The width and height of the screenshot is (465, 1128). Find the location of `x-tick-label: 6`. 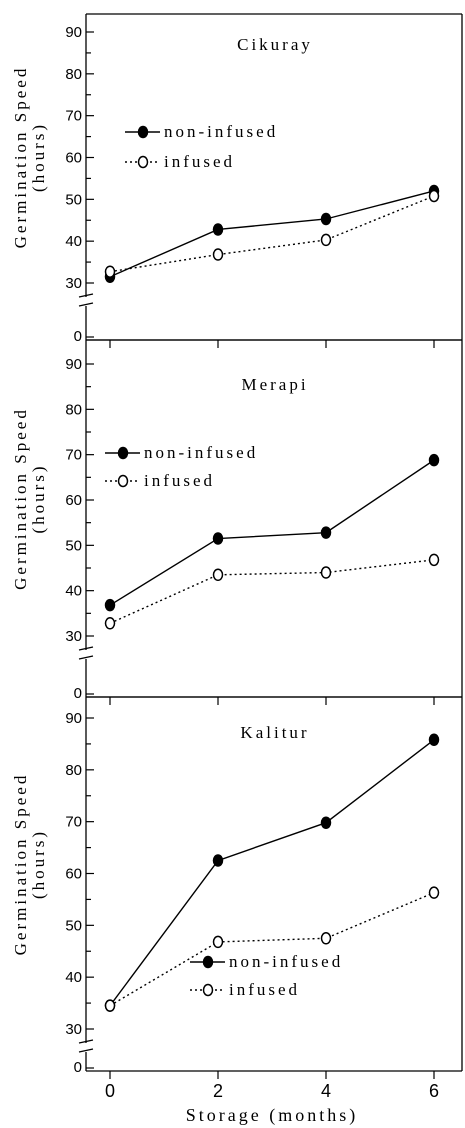

x-tick-label: 6 is located at coordinates (434, 1091).